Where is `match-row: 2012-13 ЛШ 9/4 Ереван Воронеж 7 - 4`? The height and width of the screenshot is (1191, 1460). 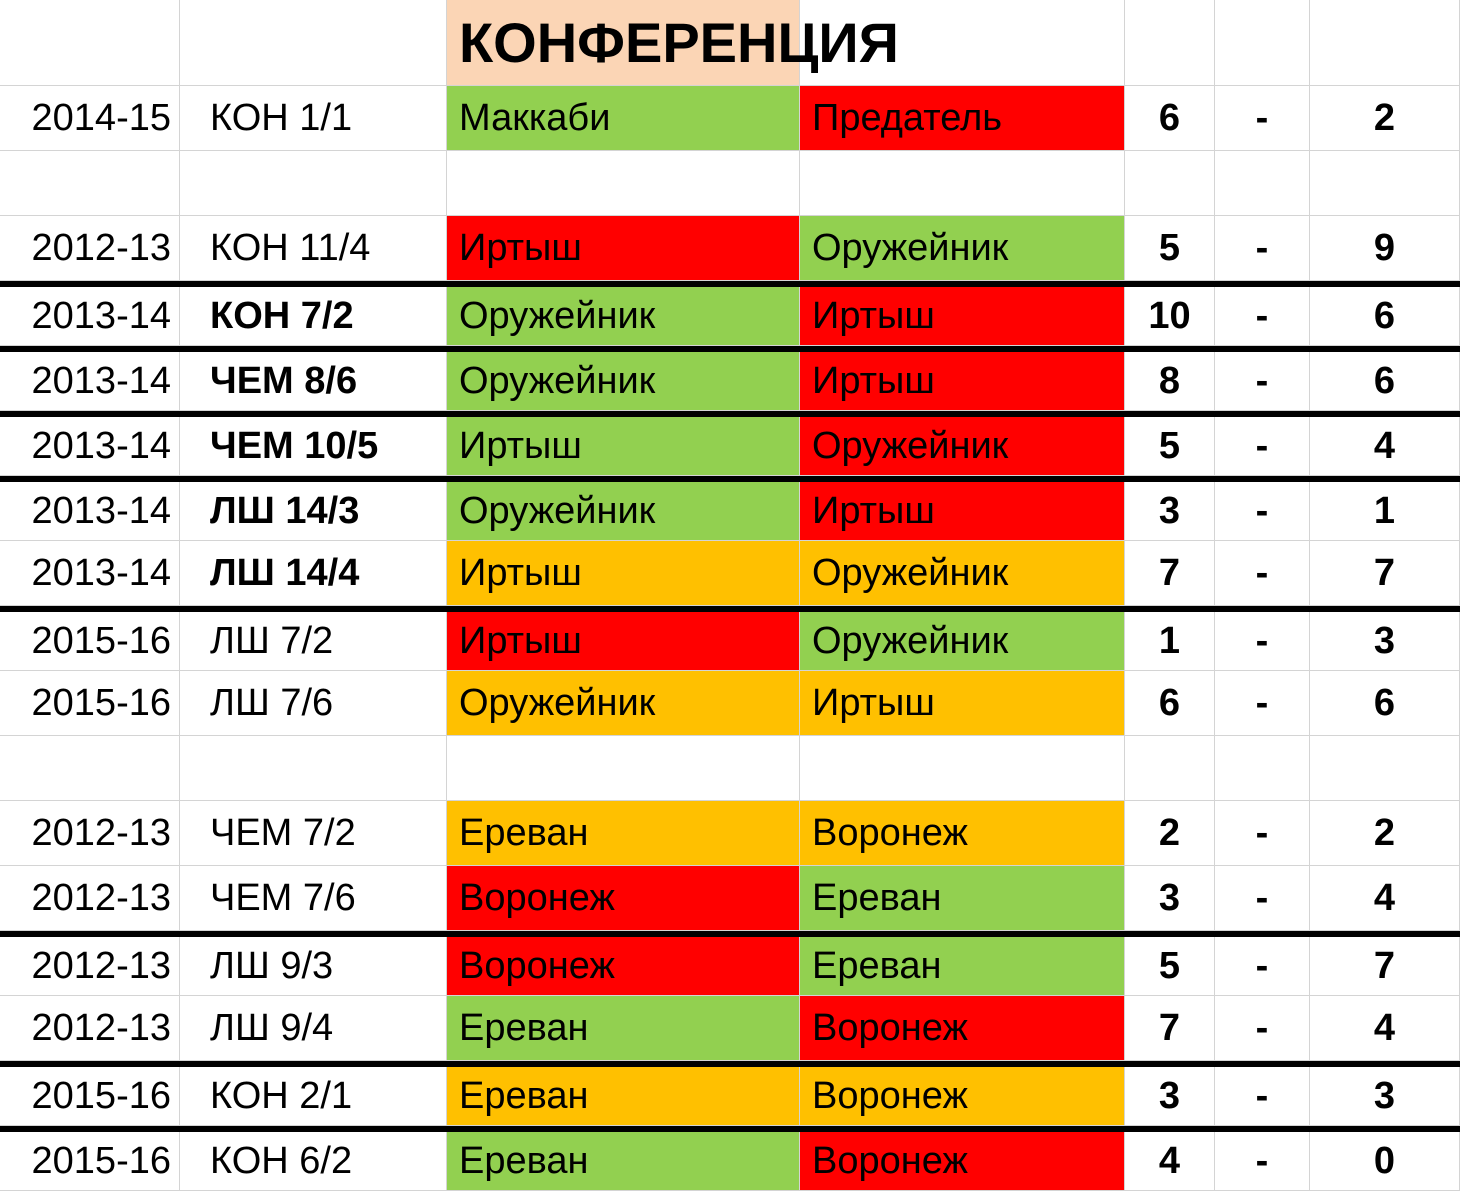
match-row: 2012-13 ЛШ 9/4 Ереван Воронеж 7 - 4 is located at coordinates (730, 1028).